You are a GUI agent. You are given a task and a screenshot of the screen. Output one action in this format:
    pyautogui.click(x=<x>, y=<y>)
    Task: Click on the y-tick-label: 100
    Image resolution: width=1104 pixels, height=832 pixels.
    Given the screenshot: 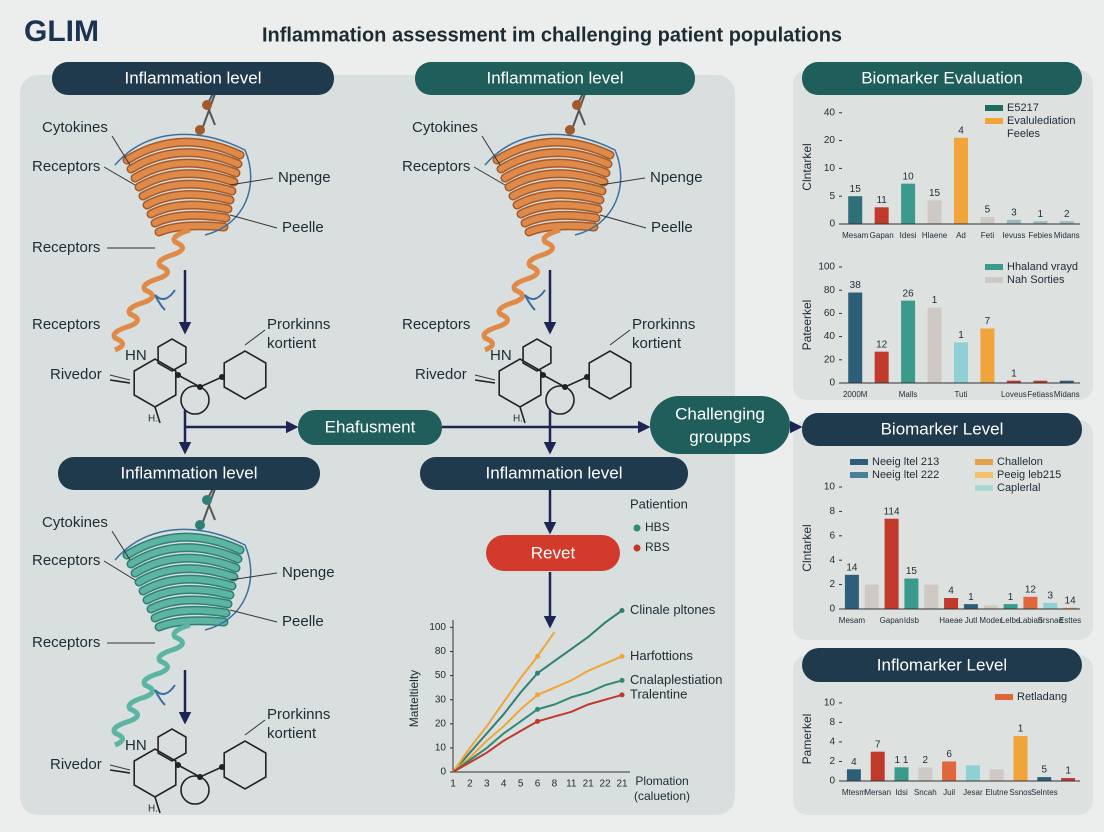 What is the action you would take?
    pyautogui.click(x=437, y=627)
    